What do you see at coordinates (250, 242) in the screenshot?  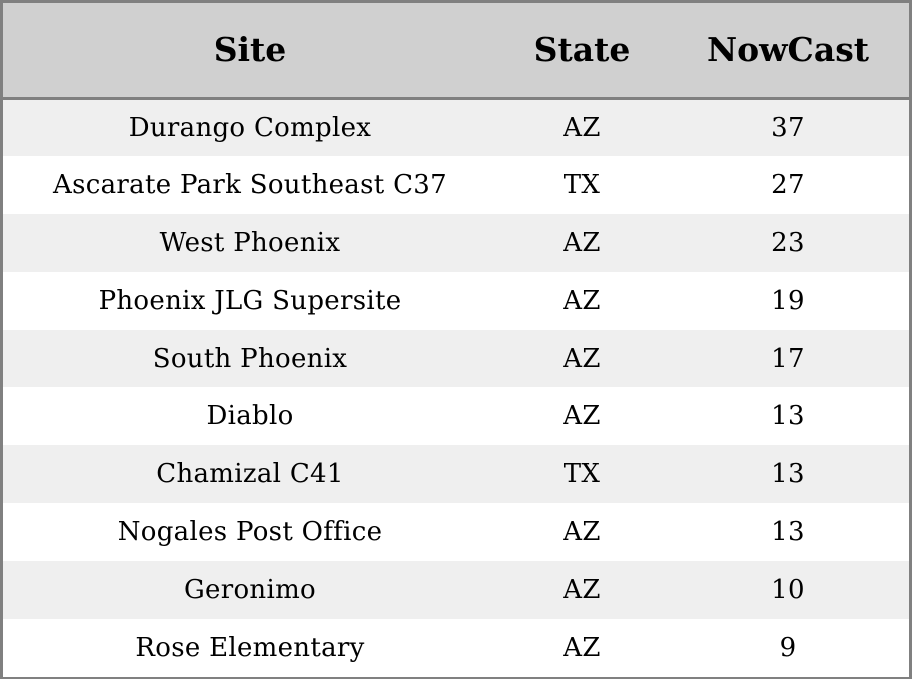 I see `site-cell: West Phoenix` at bounding box center [250, 242].